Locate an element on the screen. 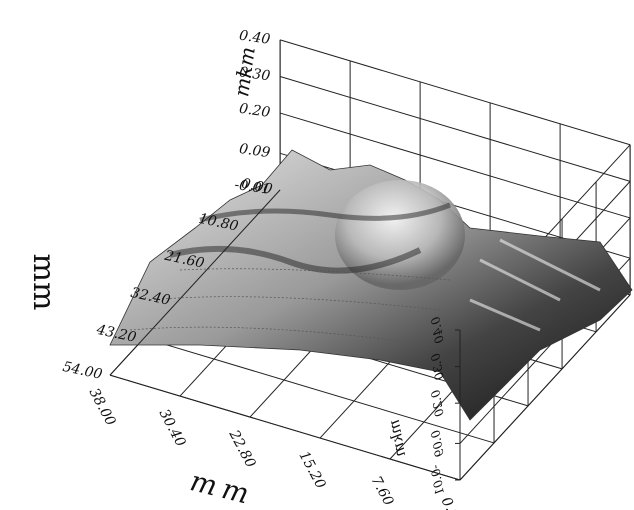 The width and height of the screenshot is (634, 510). x-tick-label: 7.60 is located at coordinates (382, 491).